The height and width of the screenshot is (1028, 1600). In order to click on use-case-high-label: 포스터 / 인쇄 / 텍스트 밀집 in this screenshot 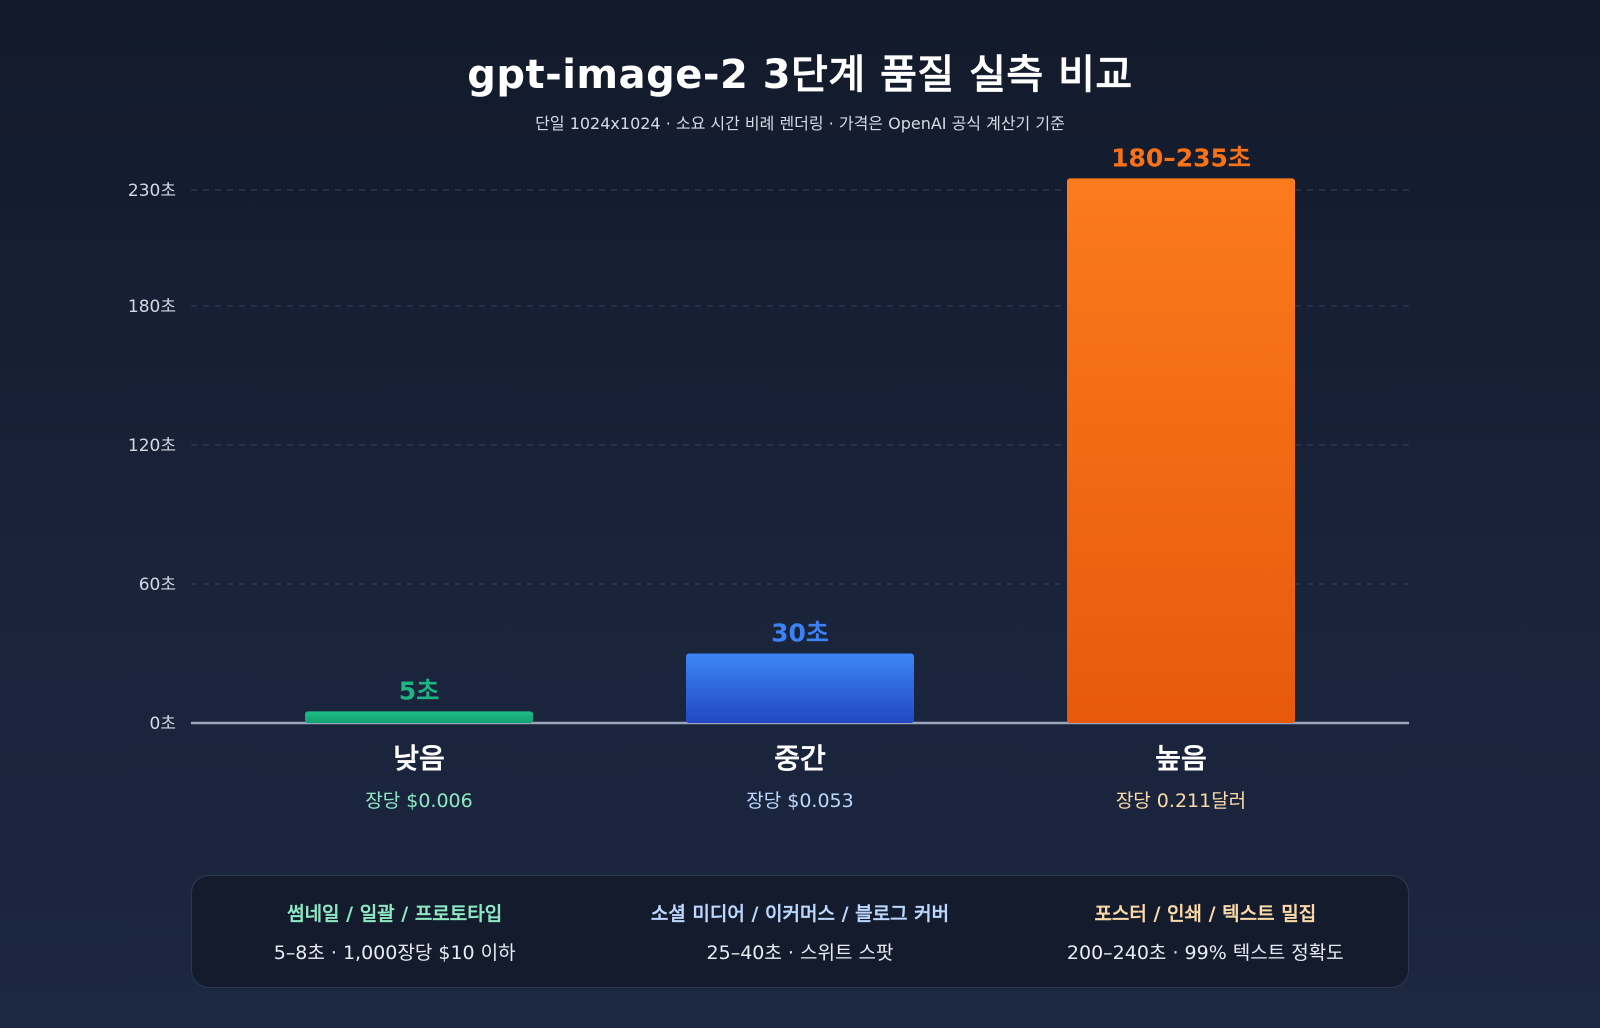, I will do `click(1205, 913)`.